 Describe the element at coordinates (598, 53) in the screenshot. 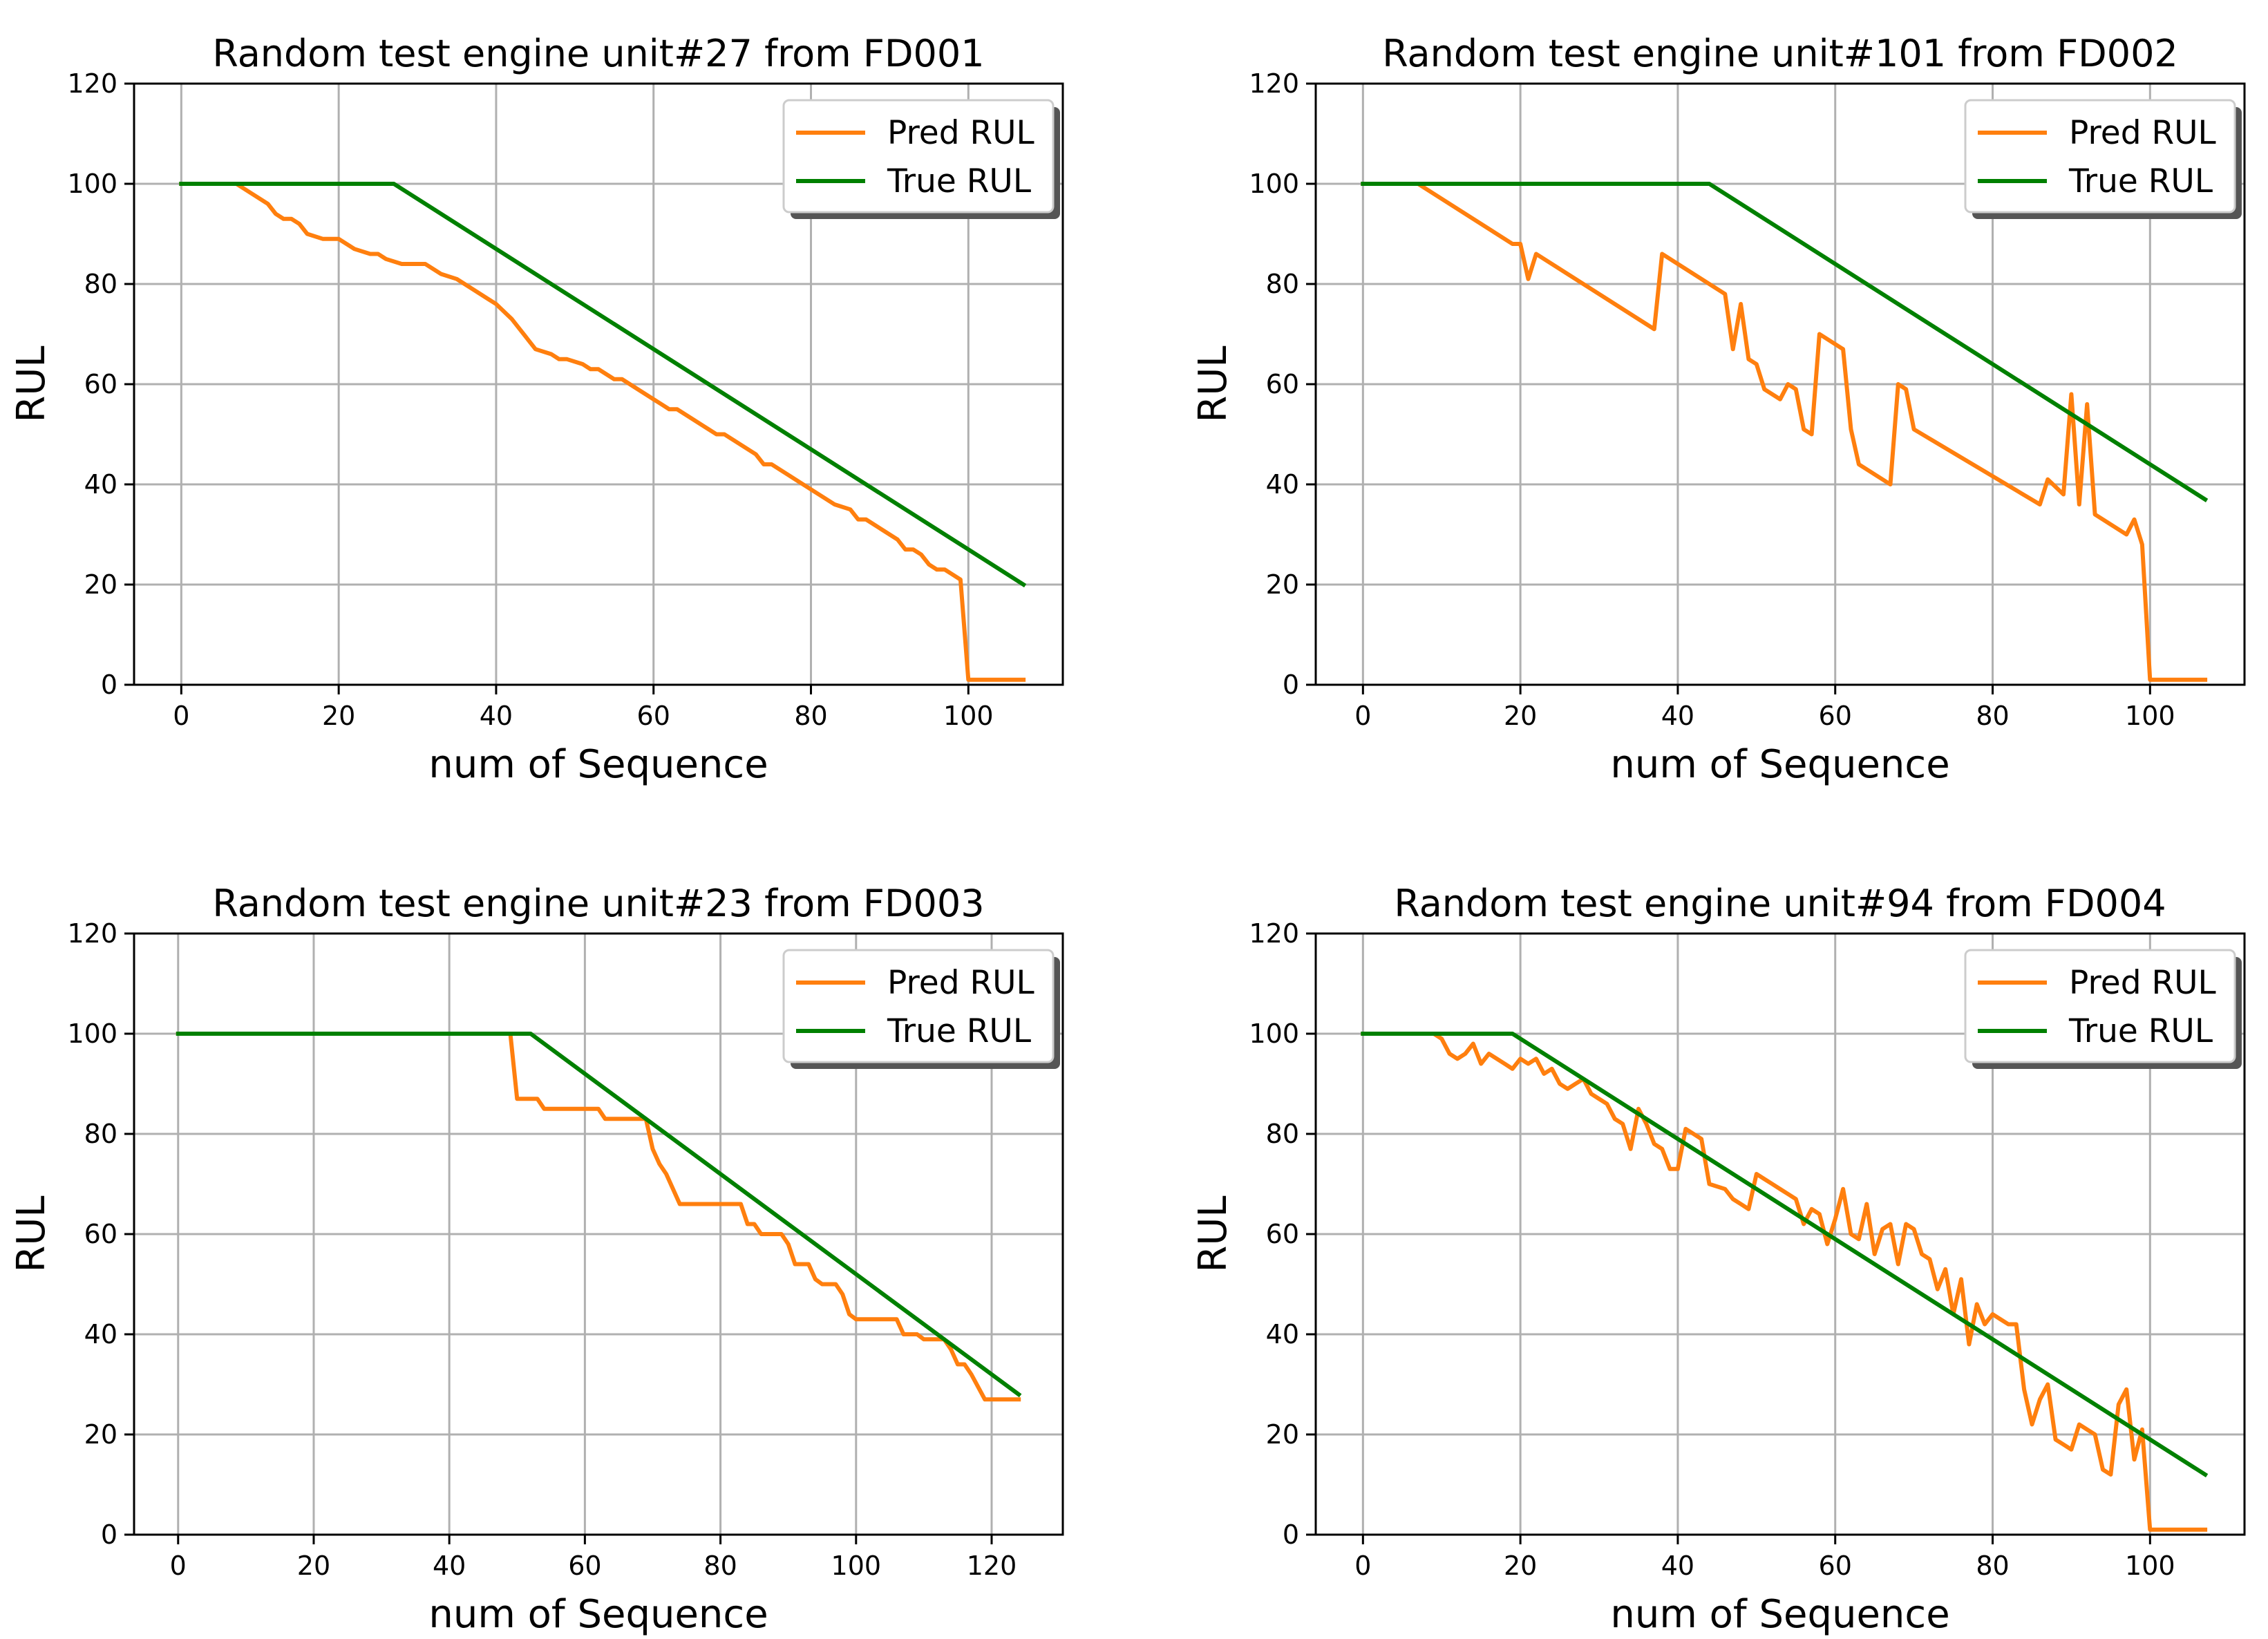

I see `chart-title: Random test engine unit#27 from FD001` at that location.